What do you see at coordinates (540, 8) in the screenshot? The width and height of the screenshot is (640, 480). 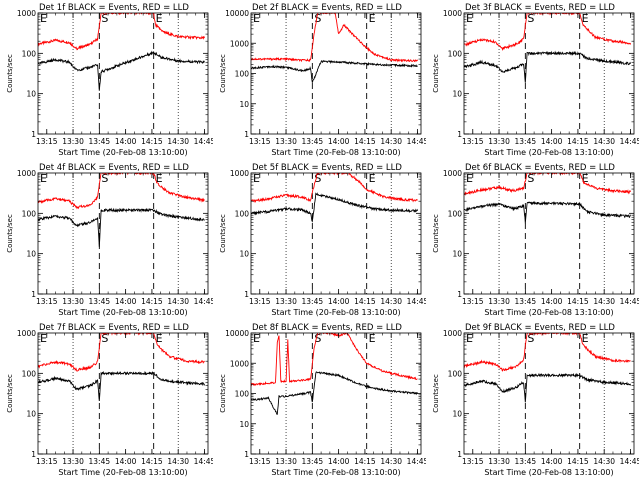 I see `chart-title: Det 3f BLACK = Events, RED = LLD` at bounding box center [540, 8].